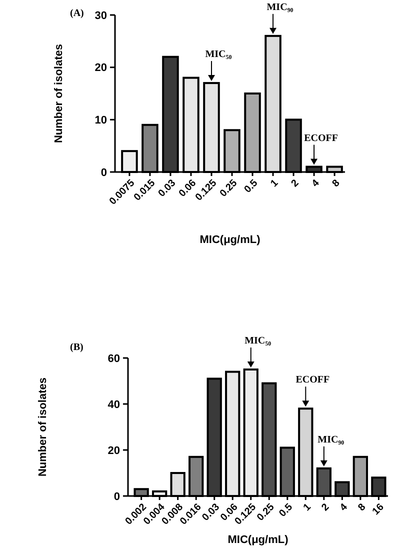  Describe the element at coordinates (77, 13) in the screenshot. I see `chart-title: (A)` at that location.